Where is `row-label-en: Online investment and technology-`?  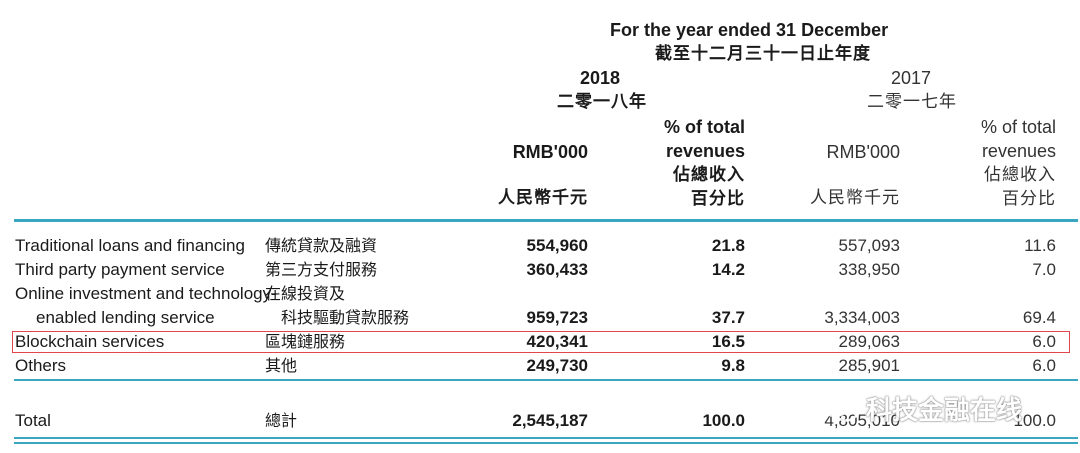 row-label-en: Online investment and technology- is located at coordinates (146, 293).